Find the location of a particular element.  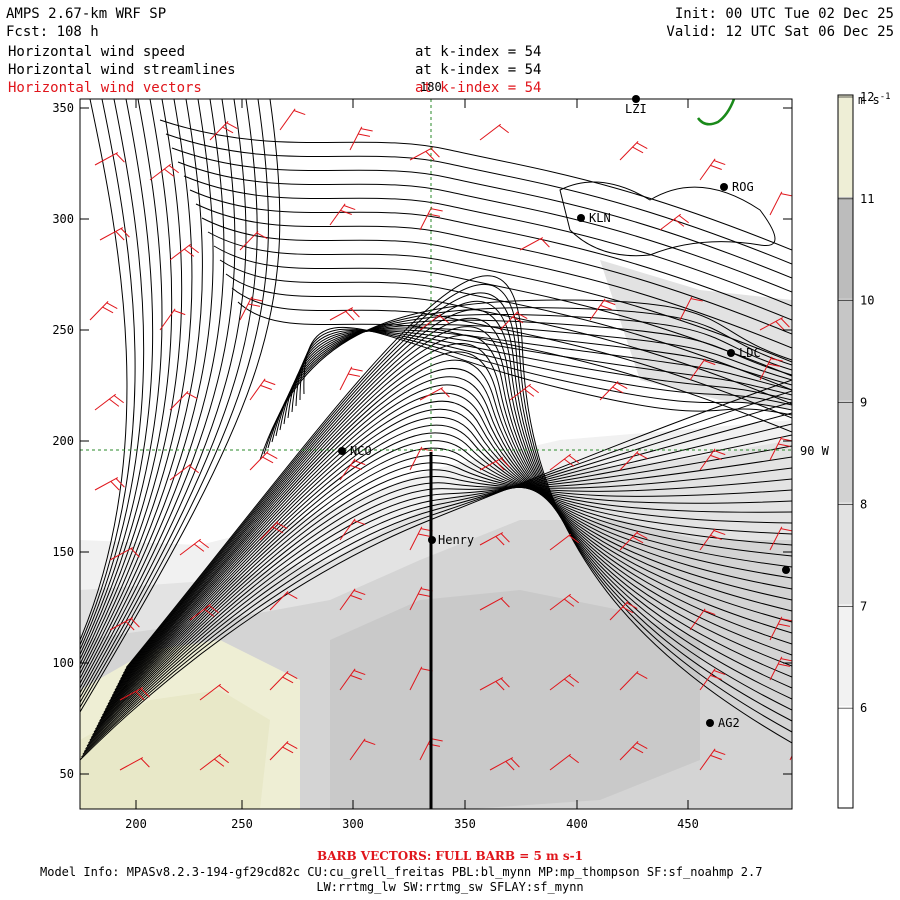

colorbar-tick-label: 12 is located at coordinates (867, 97).